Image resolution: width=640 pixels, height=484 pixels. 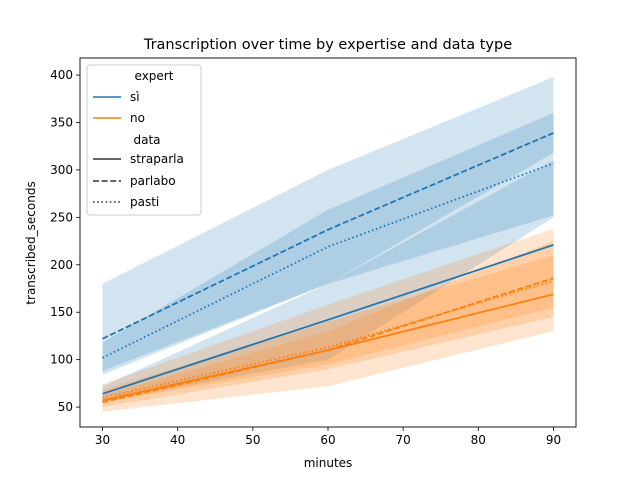 What do you see at coordinates (61, 170) in the screenshot?
I see `y-tick-label-300: 300` at bounding box center [61, 170].